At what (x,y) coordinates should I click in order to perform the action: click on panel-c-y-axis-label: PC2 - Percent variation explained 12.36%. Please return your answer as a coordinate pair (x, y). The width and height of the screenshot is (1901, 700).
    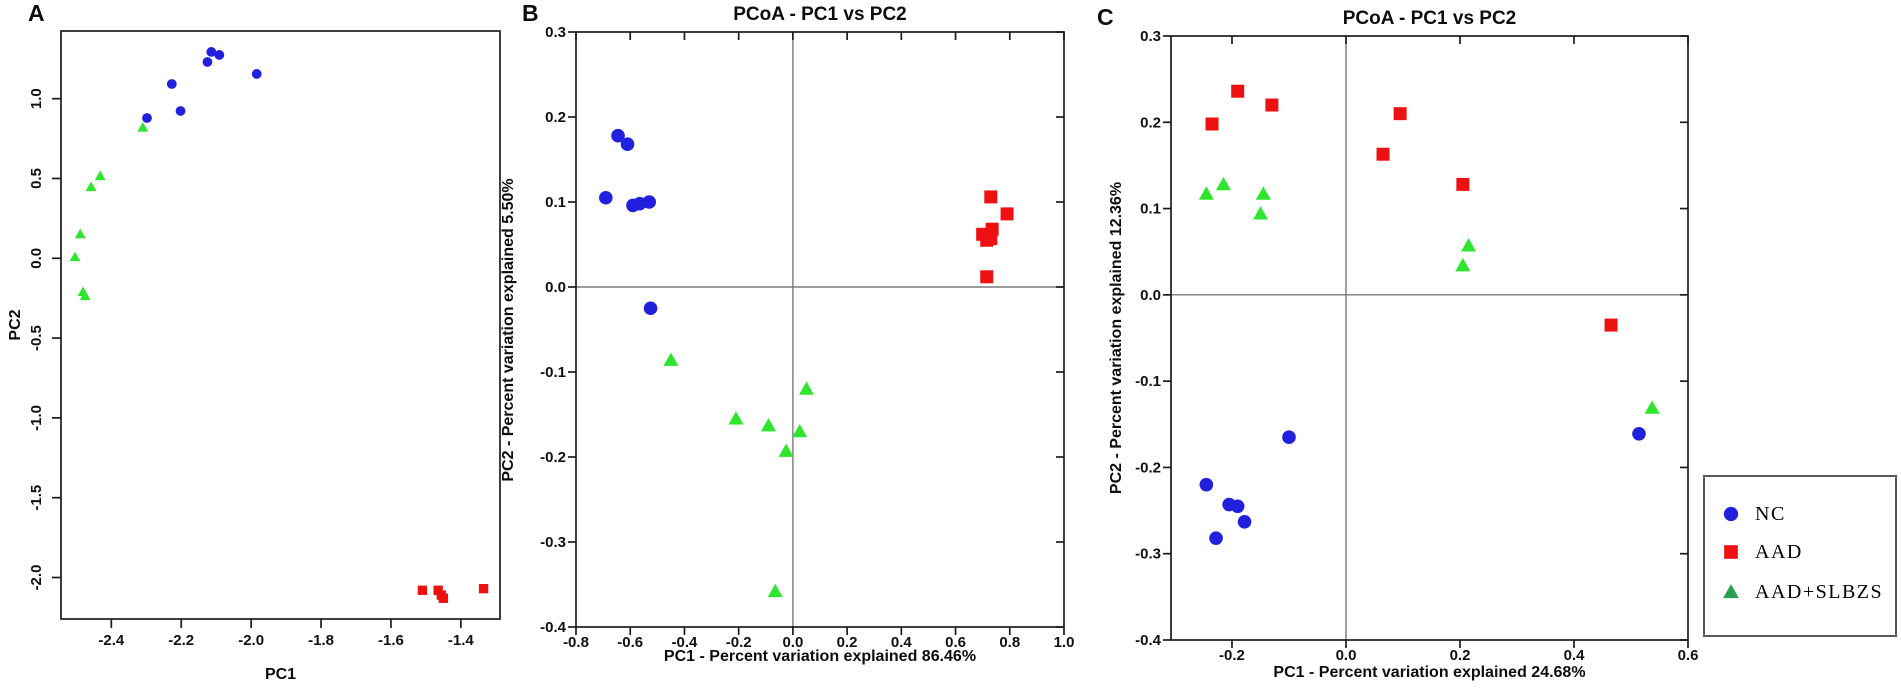
    Looking at the image, I should click on (1116, 338).